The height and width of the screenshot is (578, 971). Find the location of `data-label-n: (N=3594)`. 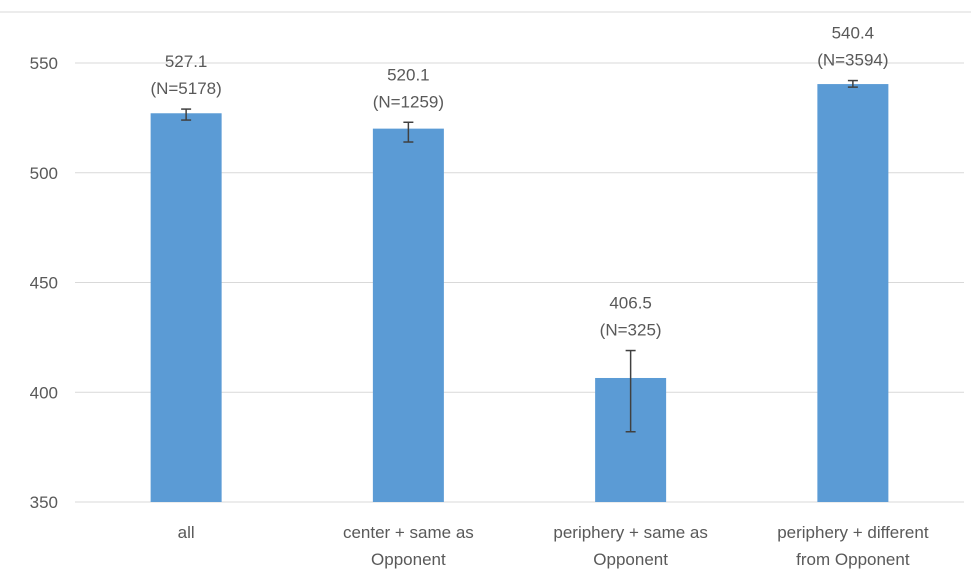

data-label-n: (N=3594) is located at coordinates (852, 60).